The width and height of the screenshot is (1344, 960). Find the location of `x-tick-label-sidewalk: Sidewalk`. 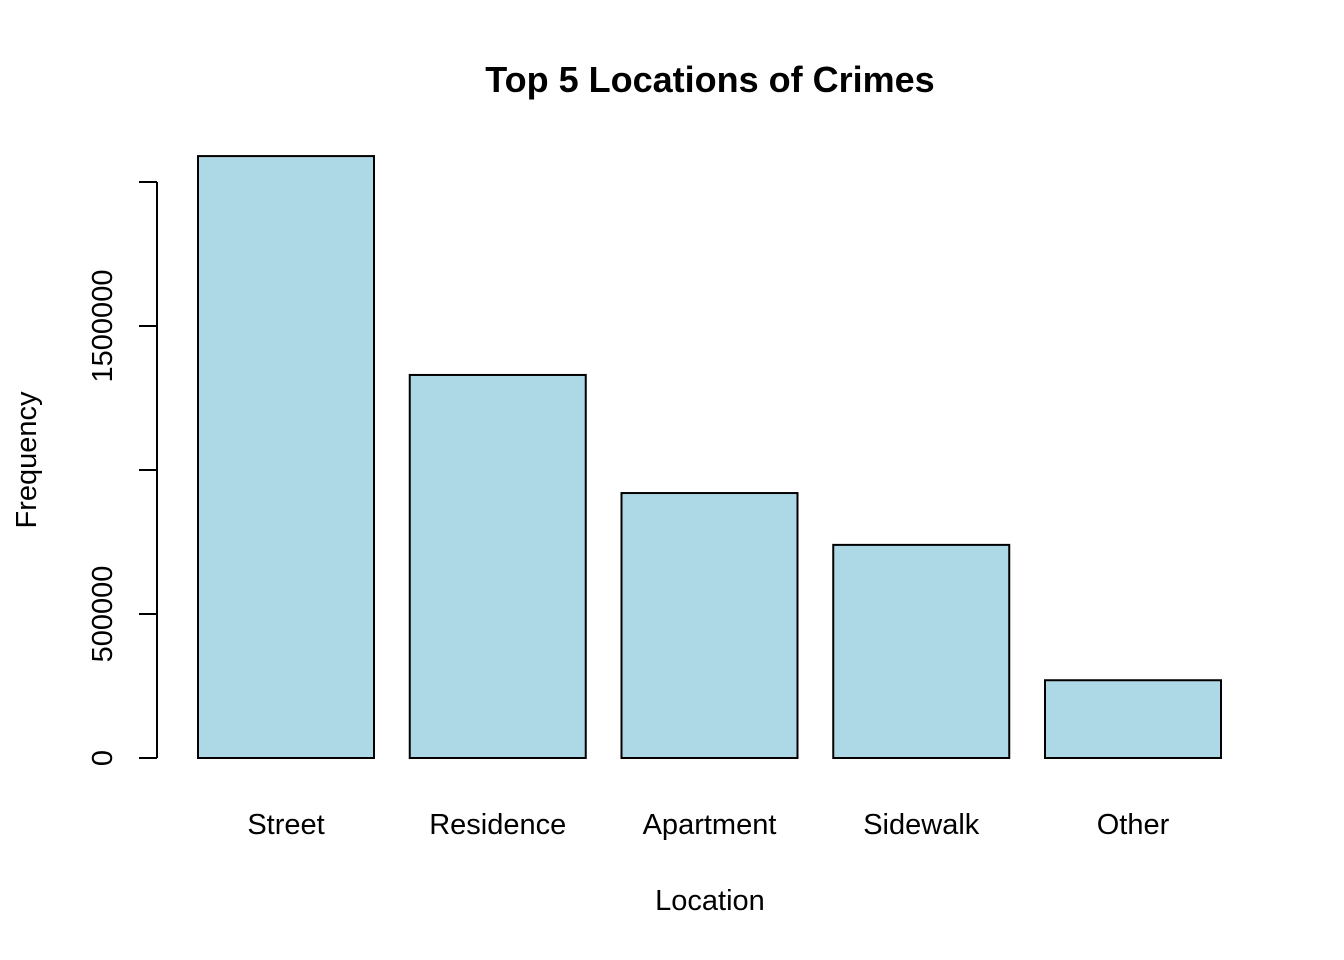

x-tick-label-sidewalk: Sidewalk is located at coordinates (921, 825).